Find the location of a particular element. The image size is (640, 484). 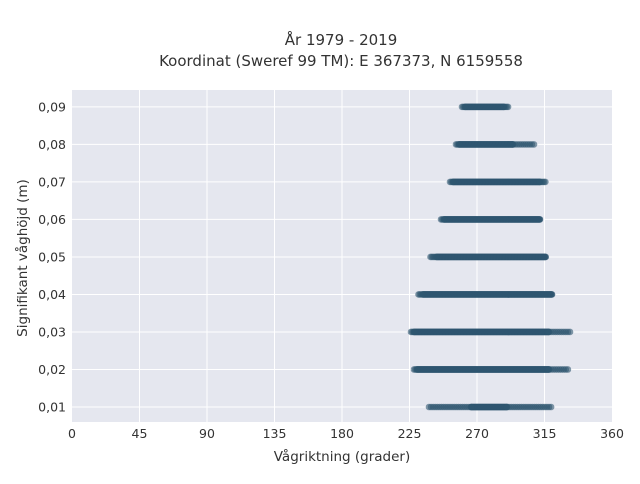

x-tick-label: 270 is located at coordinates (477, 433).